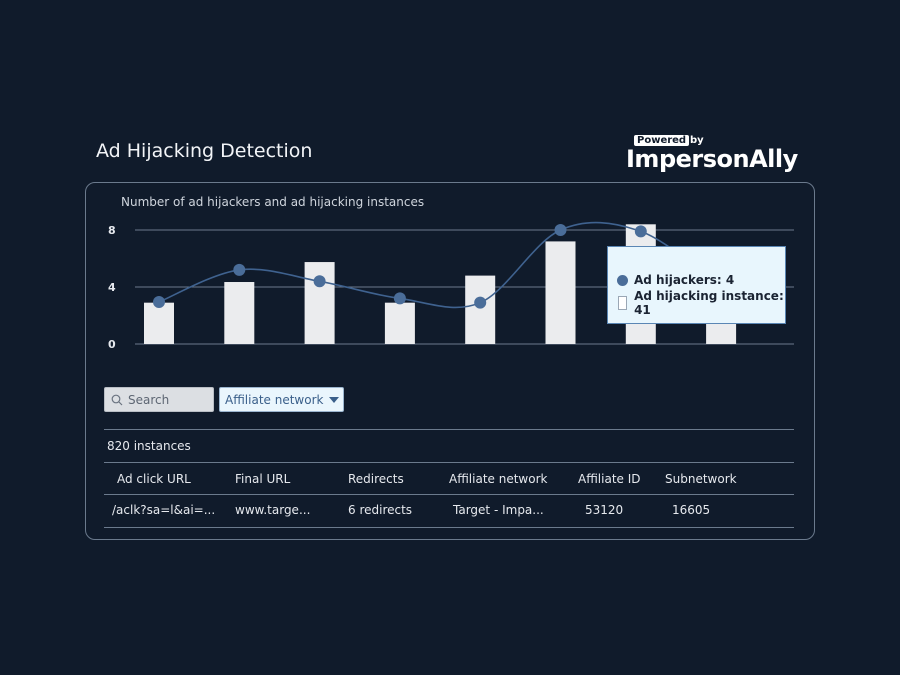  Describe the element at coordinates (263, 479) in the screenshot. I see `header-final-url: Final URL` at that location.